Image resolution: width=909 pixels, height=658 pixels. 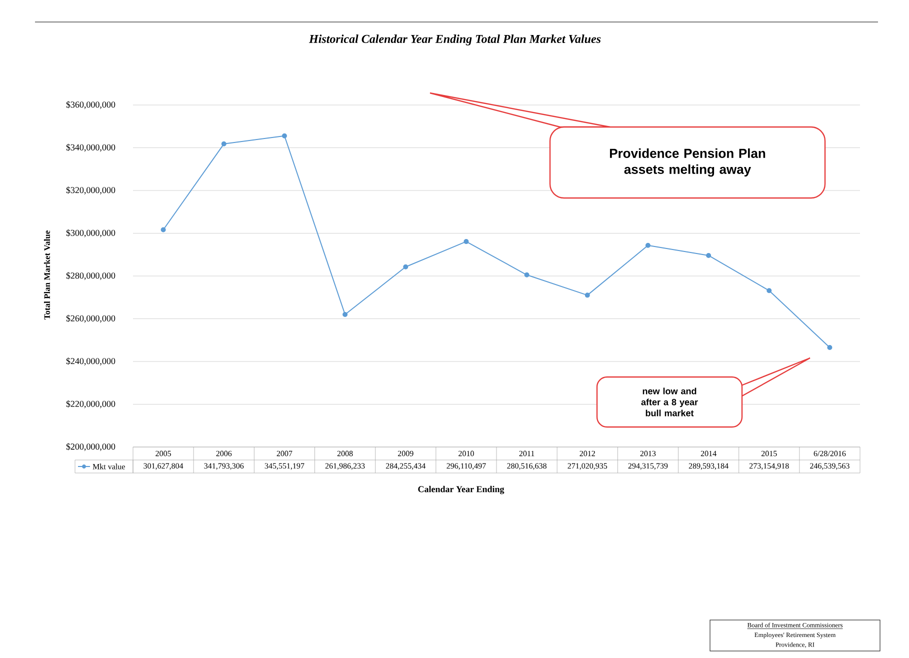 What do you see at coordinates (284, 466) in the screenshot?
I see `data-label: 345,551,197` at bounding box center [284, 466].